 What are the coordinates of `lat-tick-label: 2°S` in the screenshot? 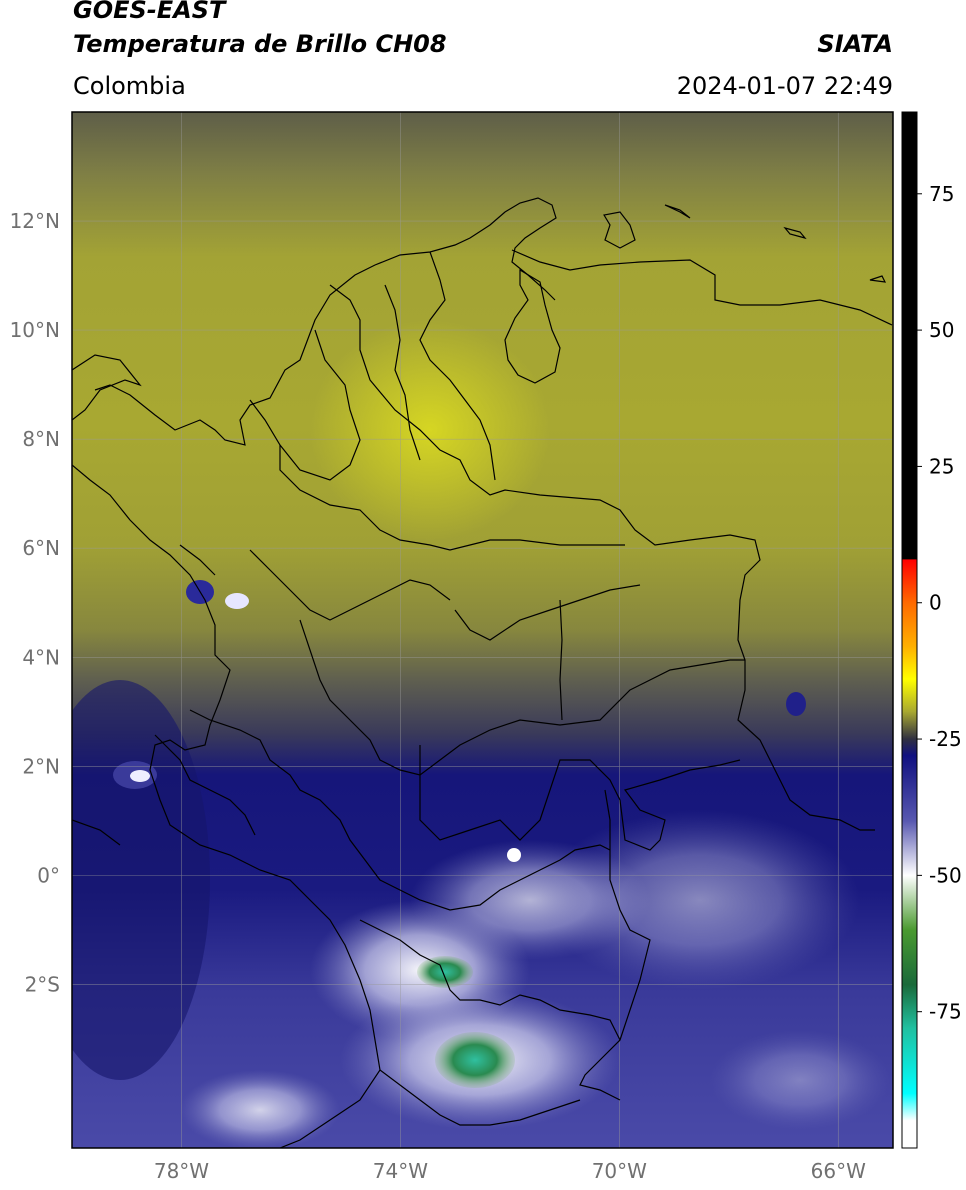 It's located at (42, 984).